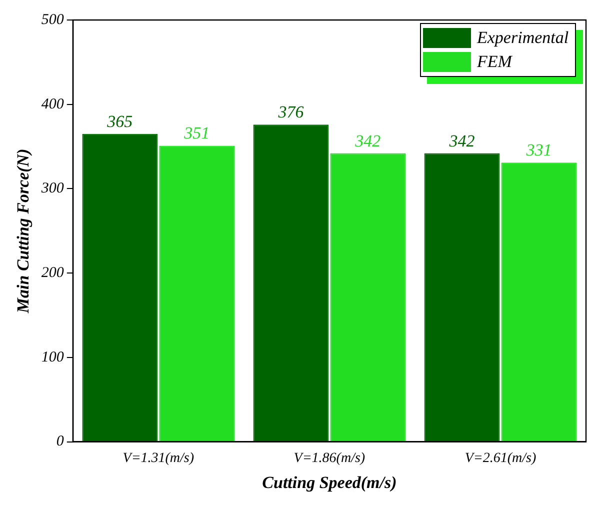 This screenshot has height=506, width=604. What do you see at coordinates (119, 121) in the screenshot?
I see `data-label: 365` at bounding box center [119, 121].